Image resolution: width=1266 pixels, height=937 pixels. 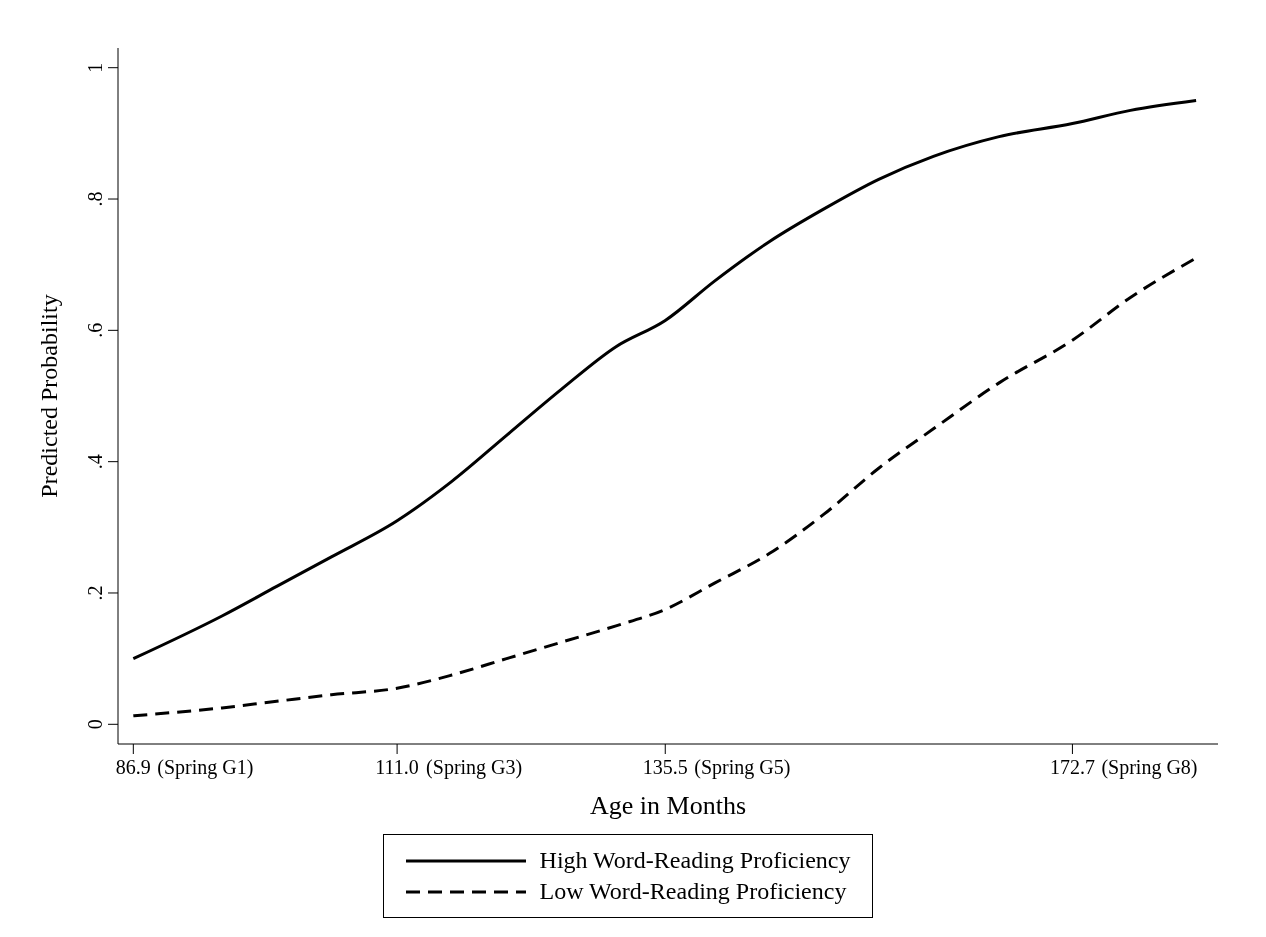 I want to click on y-tick-label: .2, so click(x=95, y=593).